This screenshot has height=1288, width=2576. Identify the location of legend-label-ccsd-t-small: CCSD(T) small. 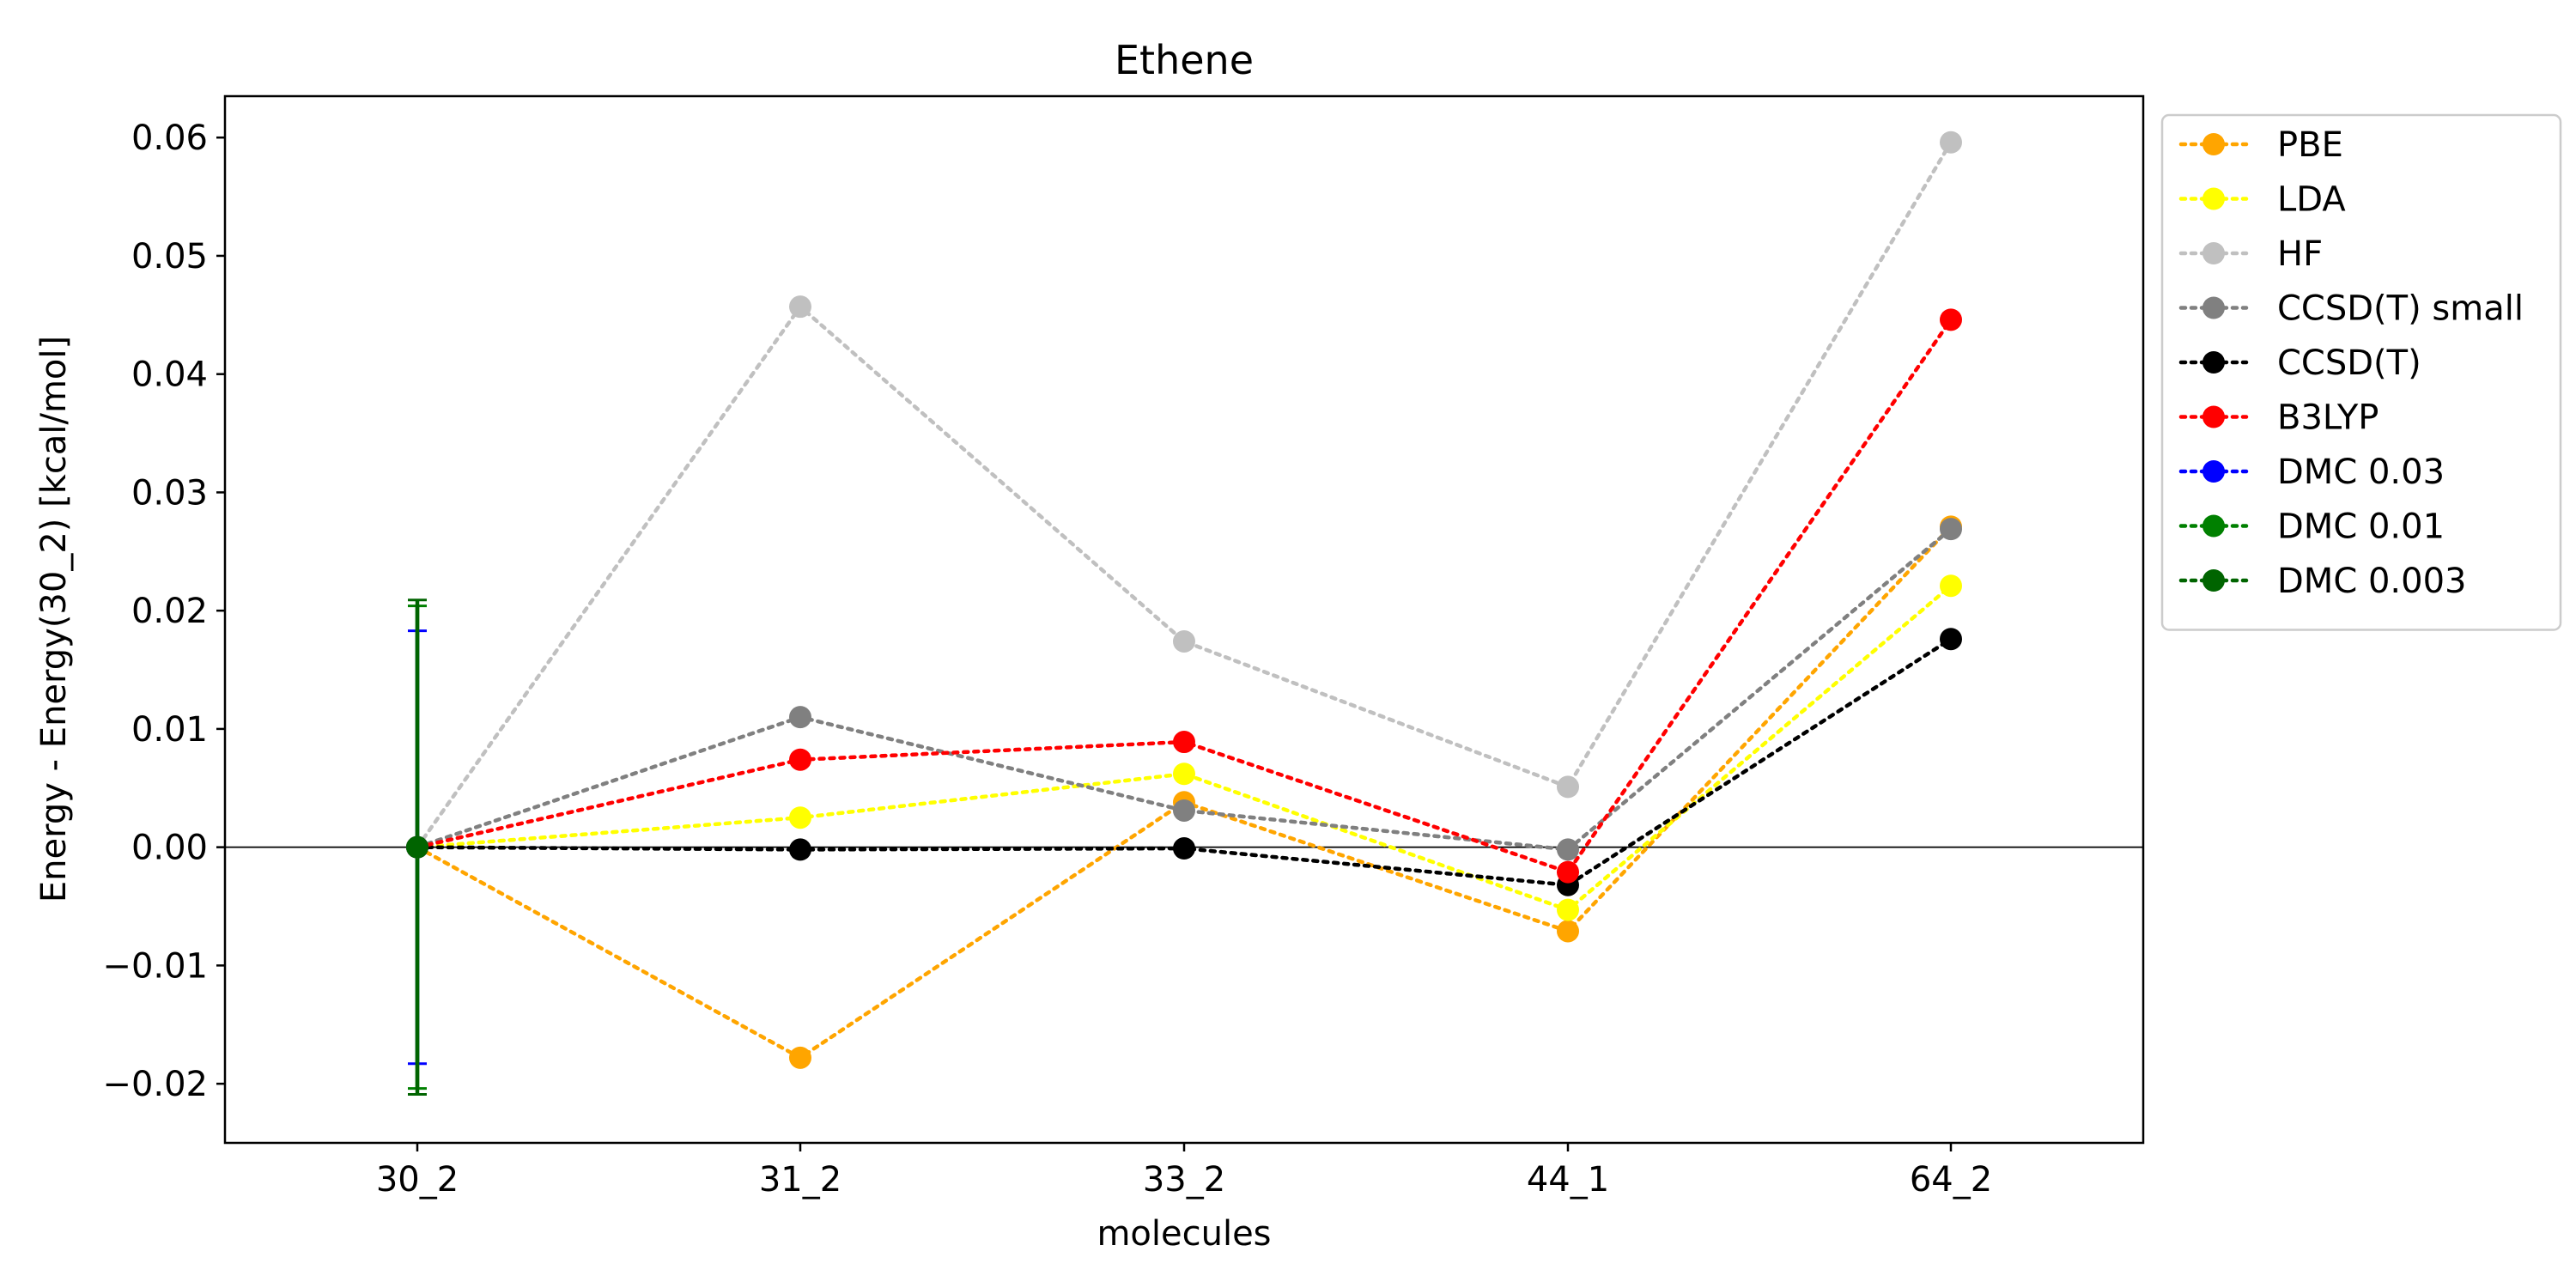
(2400, 309).